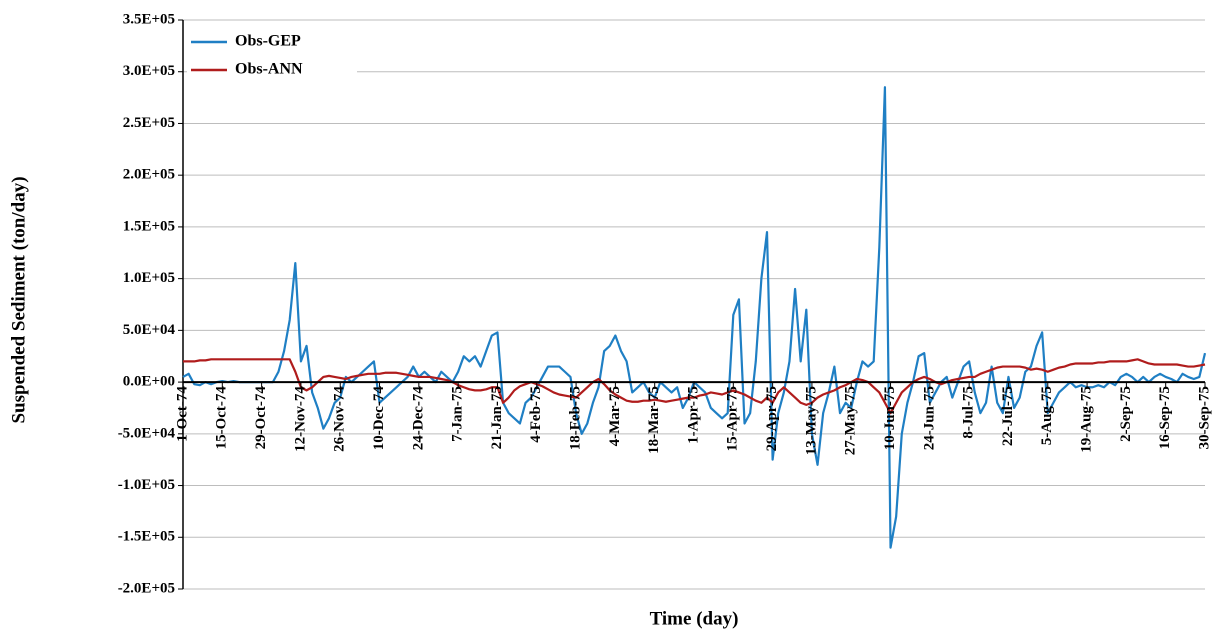 The height and width of the screenshot is (634, 1224). Describe the element at coordinates (1087, 419) in the screenshot. I see `x-tick-label: 19-Aug-75` at that location.